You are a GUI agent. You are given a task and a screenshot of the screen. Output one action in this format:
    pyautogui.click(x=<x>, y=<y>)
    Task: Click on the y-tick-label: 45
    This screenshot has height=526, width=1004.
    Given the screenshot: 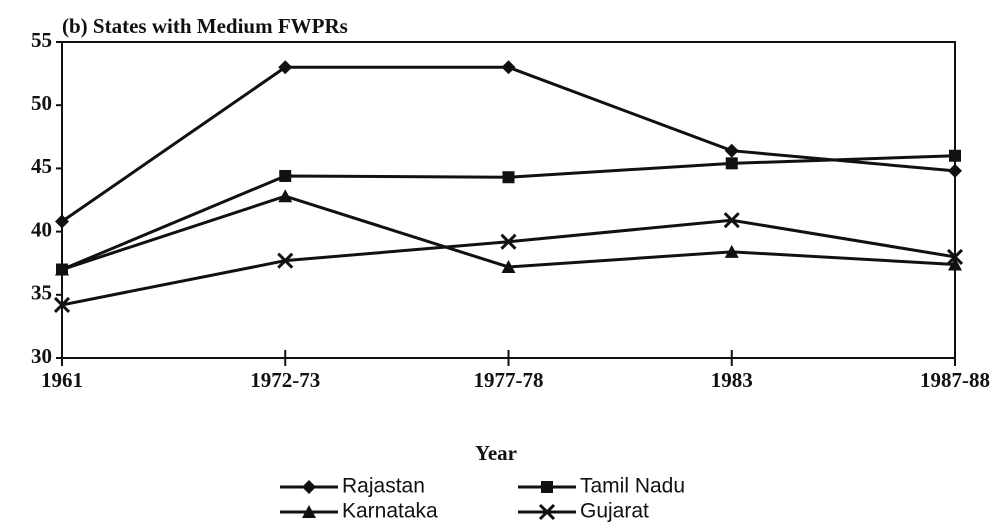 What is the action you would take?
    pyautogui.click(x=41, y=166)
    